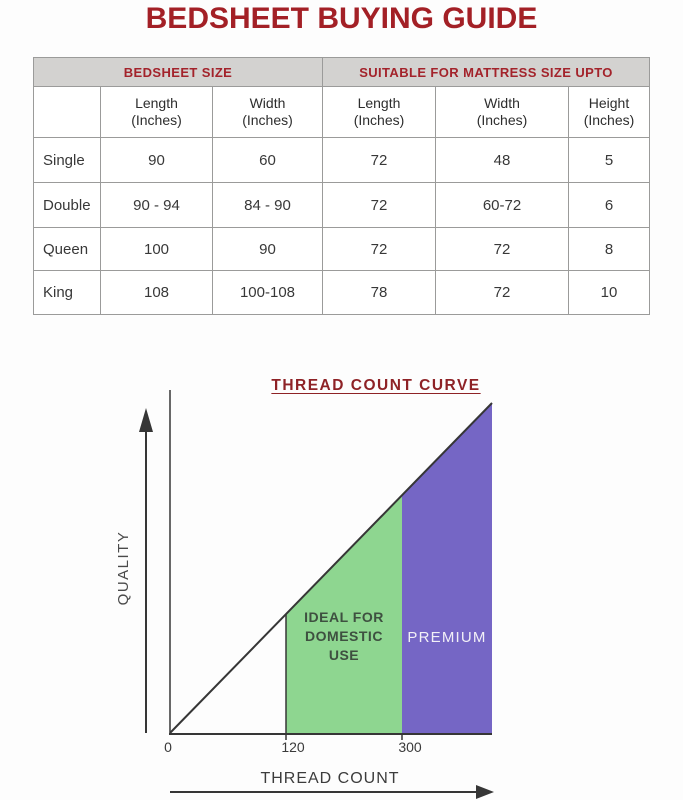 The image size is (683, 800). Describe the element at coordinates (267, 160) in the screenshot. I see `cell-value: 60` at that location.